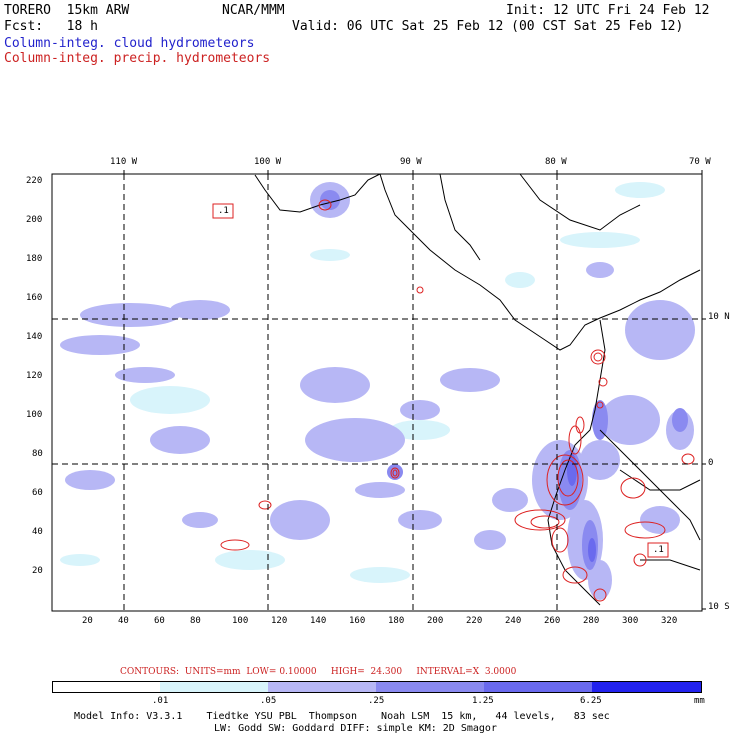  I want to click on colorbar-label: 1.25, so click(483, 701).